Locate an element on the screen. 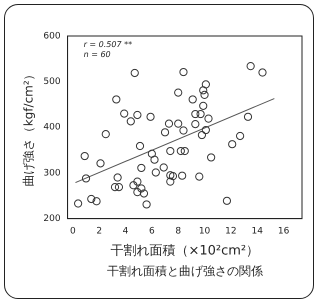 Image resolution: width=320 pixels, height=305 pixels. x-tick-label: 12 is located at coordinates (231, 231).